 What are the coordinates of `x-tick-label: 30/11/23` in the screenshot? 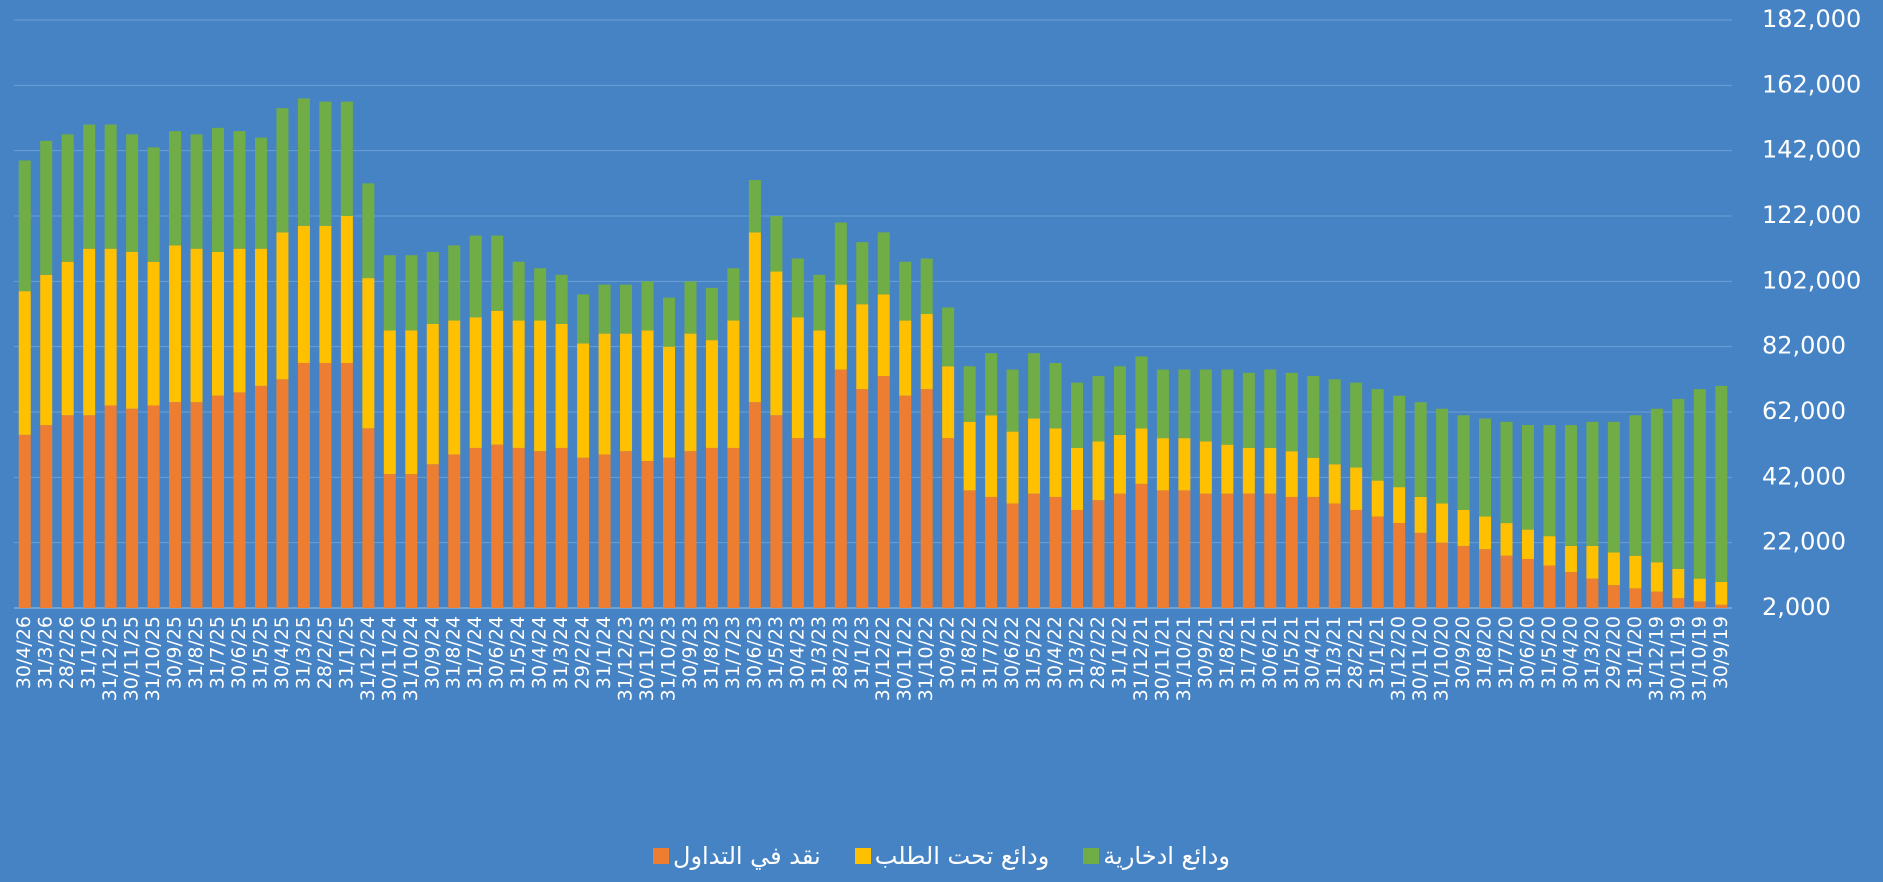 It's located at (647, 658).